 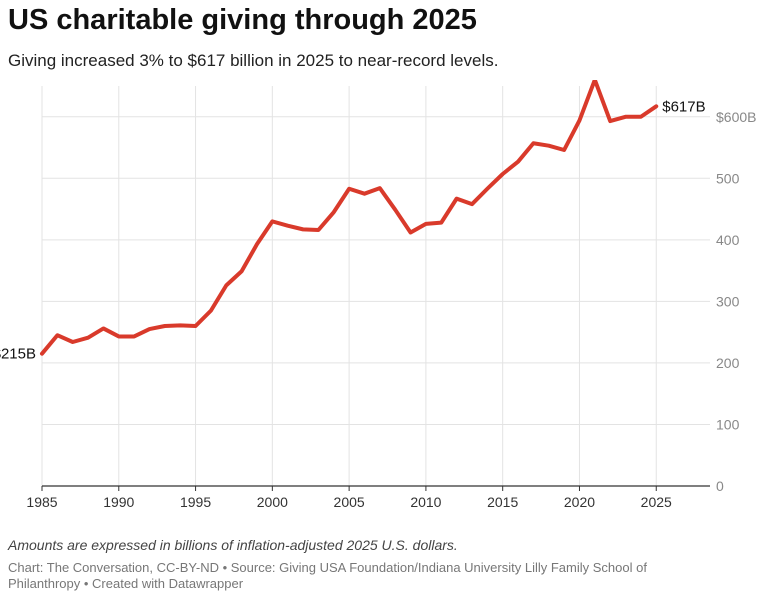 I want to click on x-tick-label: 1995, so click(x=195, y=502).